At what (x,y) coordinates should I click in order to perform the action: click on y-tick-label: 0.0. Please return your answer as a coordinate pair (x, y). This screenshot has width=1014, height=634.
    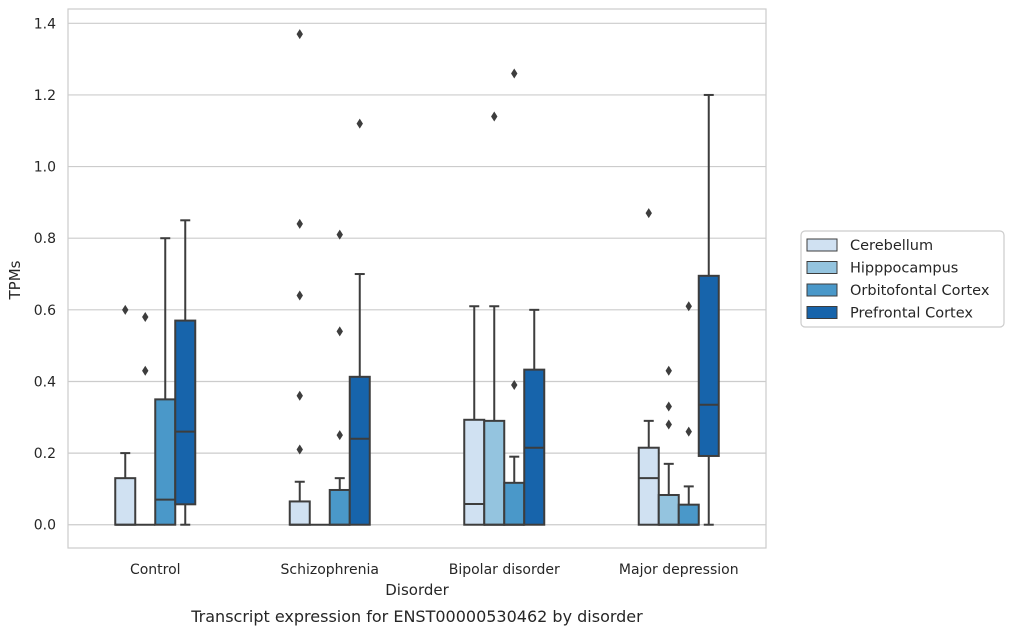
    Looking at the image, I should click on (45, 526).